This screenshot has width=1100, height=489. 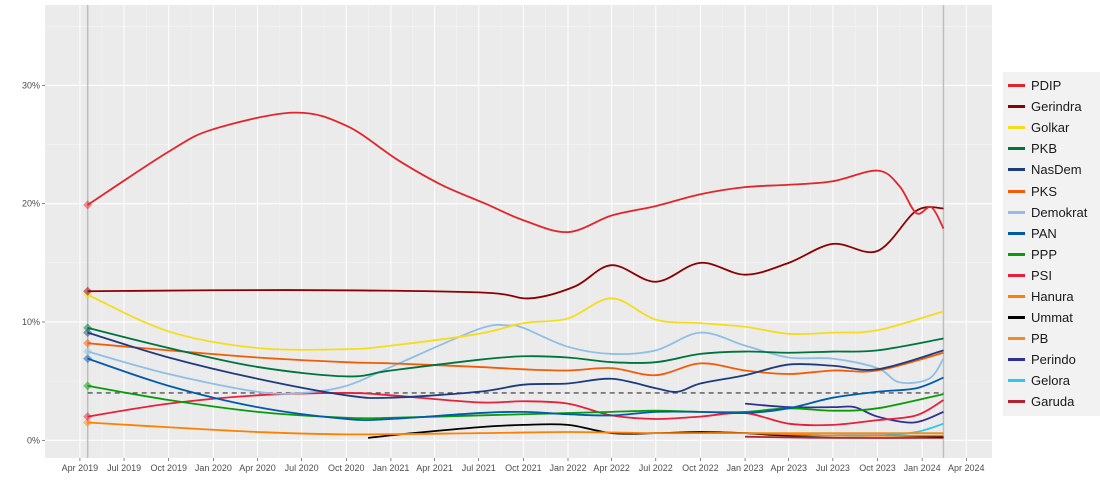 I want to click on legend-item-pks: PKS, so click(x=1051, y=190).